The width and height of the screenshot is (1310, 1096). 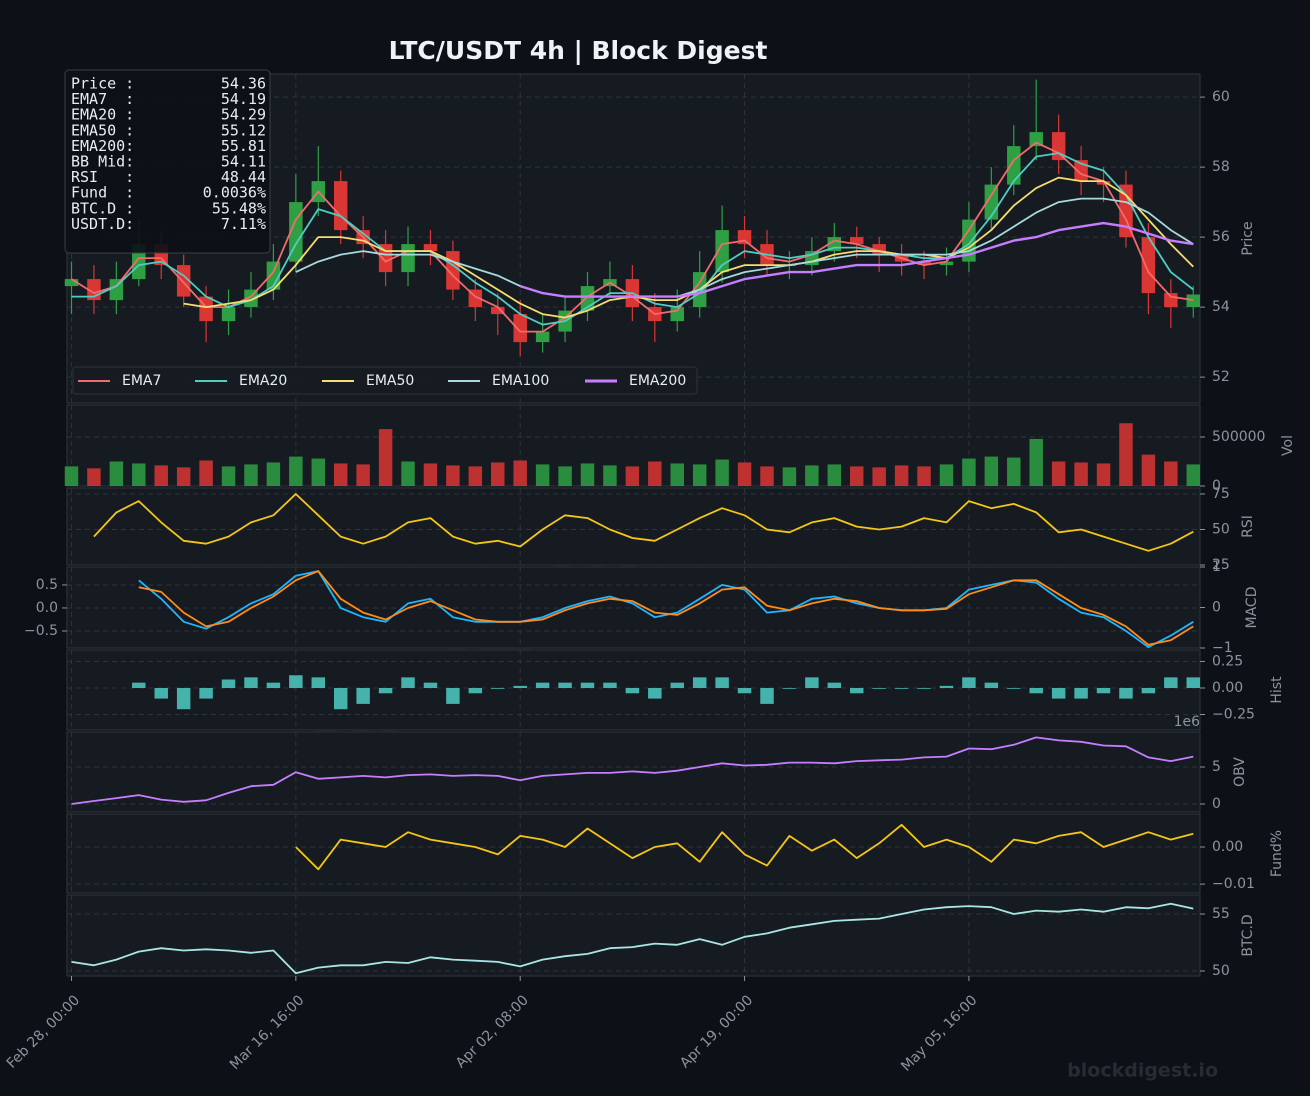 I want to click on legend-label: EMA100, so click(x=520, y=381).